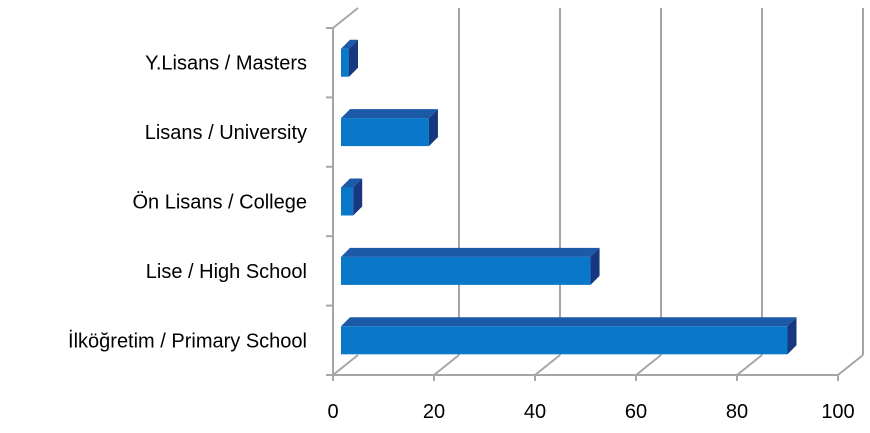 Image resolution: width=870 pixels, height=433 pixels. Describe the element at coordinates (737, 412) in the screenshot. I see `x-tick-label: 80` at that location.